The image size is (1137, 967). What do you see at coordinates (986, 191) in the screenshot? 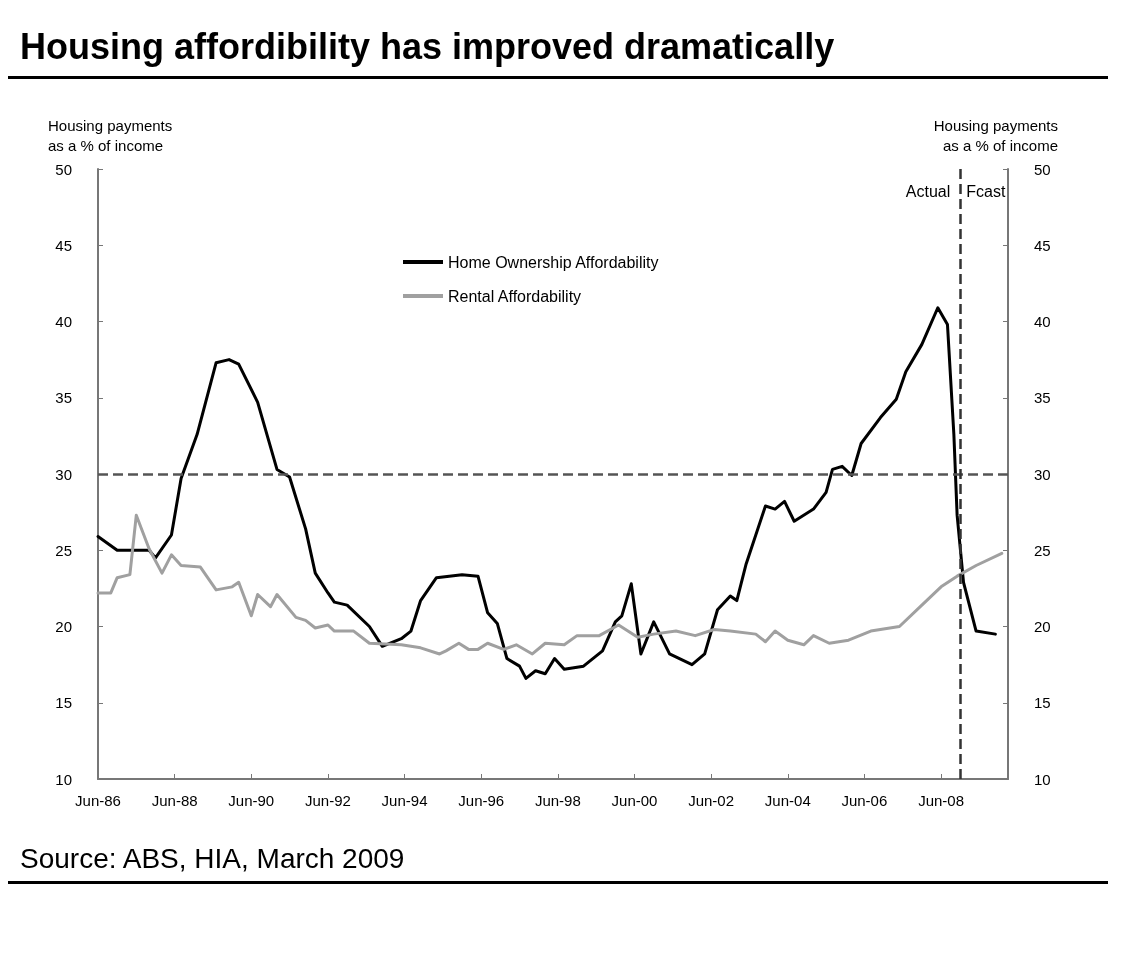
I see `annotation: Fcast` at bounding box center [986, 191].